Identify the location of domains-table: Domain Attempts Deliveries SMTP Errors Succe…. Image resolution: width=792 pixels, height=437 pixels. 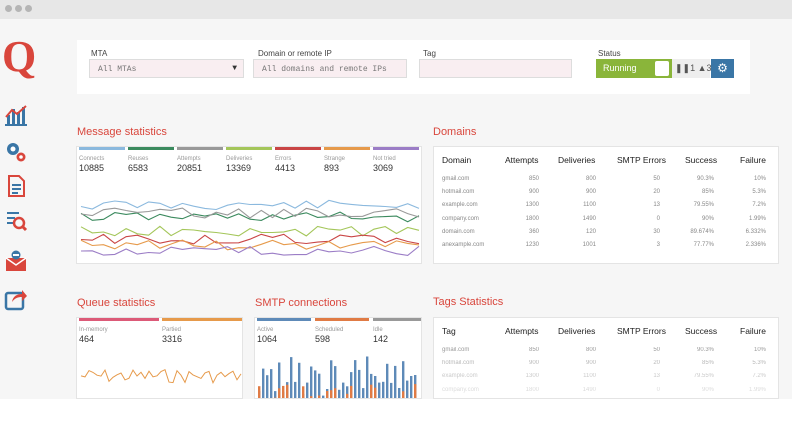
(606, 205).